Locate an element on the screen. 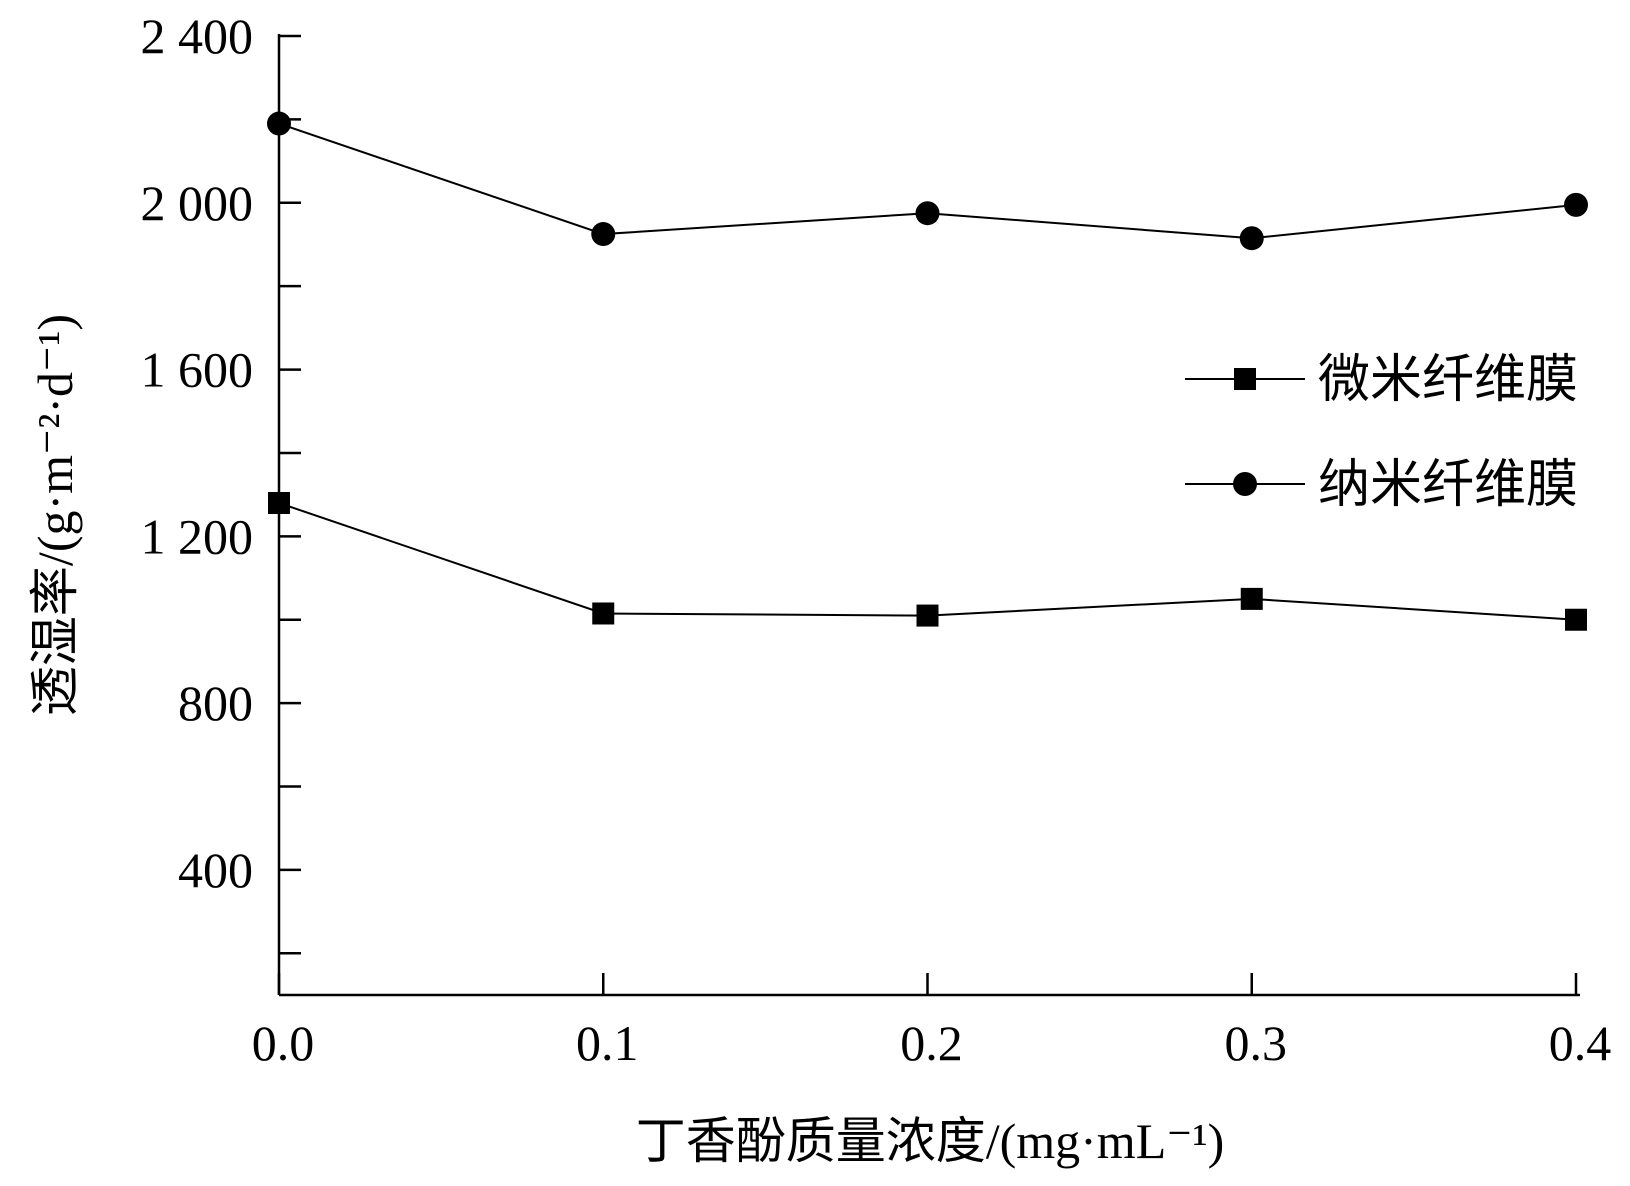 The image size is (1630, 1186). y-tick-label: 2 000 is located at coordinates (197, 203).